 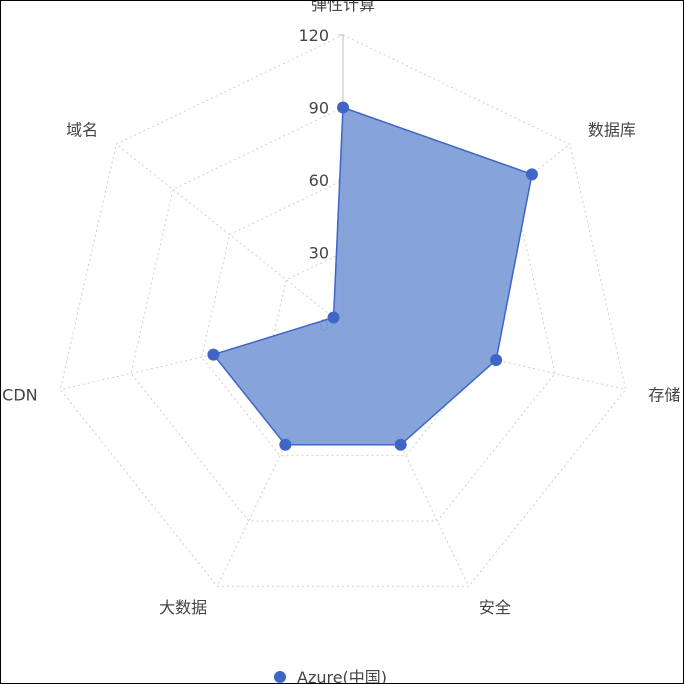 I want to click on legend-label: Azure(中国), so click(x=342, y=675).